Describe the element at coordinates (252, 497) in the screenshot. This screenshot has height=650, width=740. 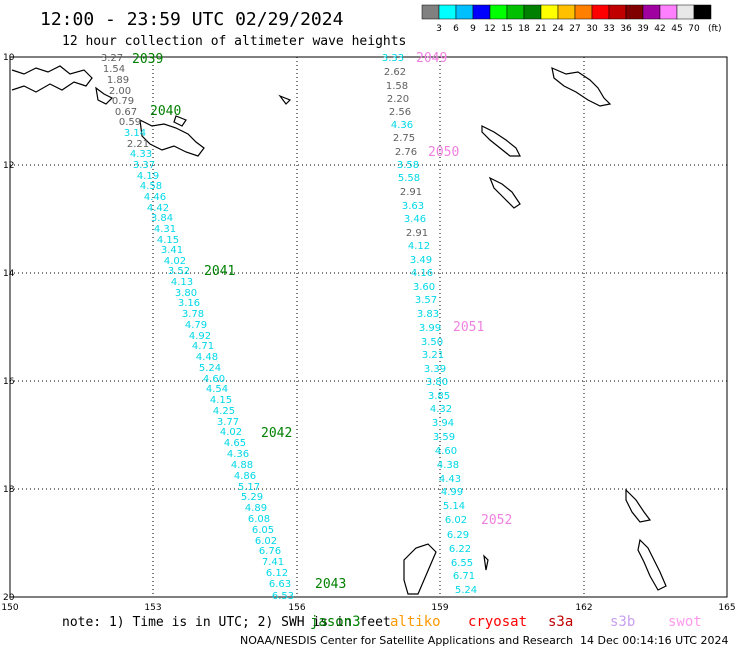
I see `wave-height-value: 5.29` at that location.